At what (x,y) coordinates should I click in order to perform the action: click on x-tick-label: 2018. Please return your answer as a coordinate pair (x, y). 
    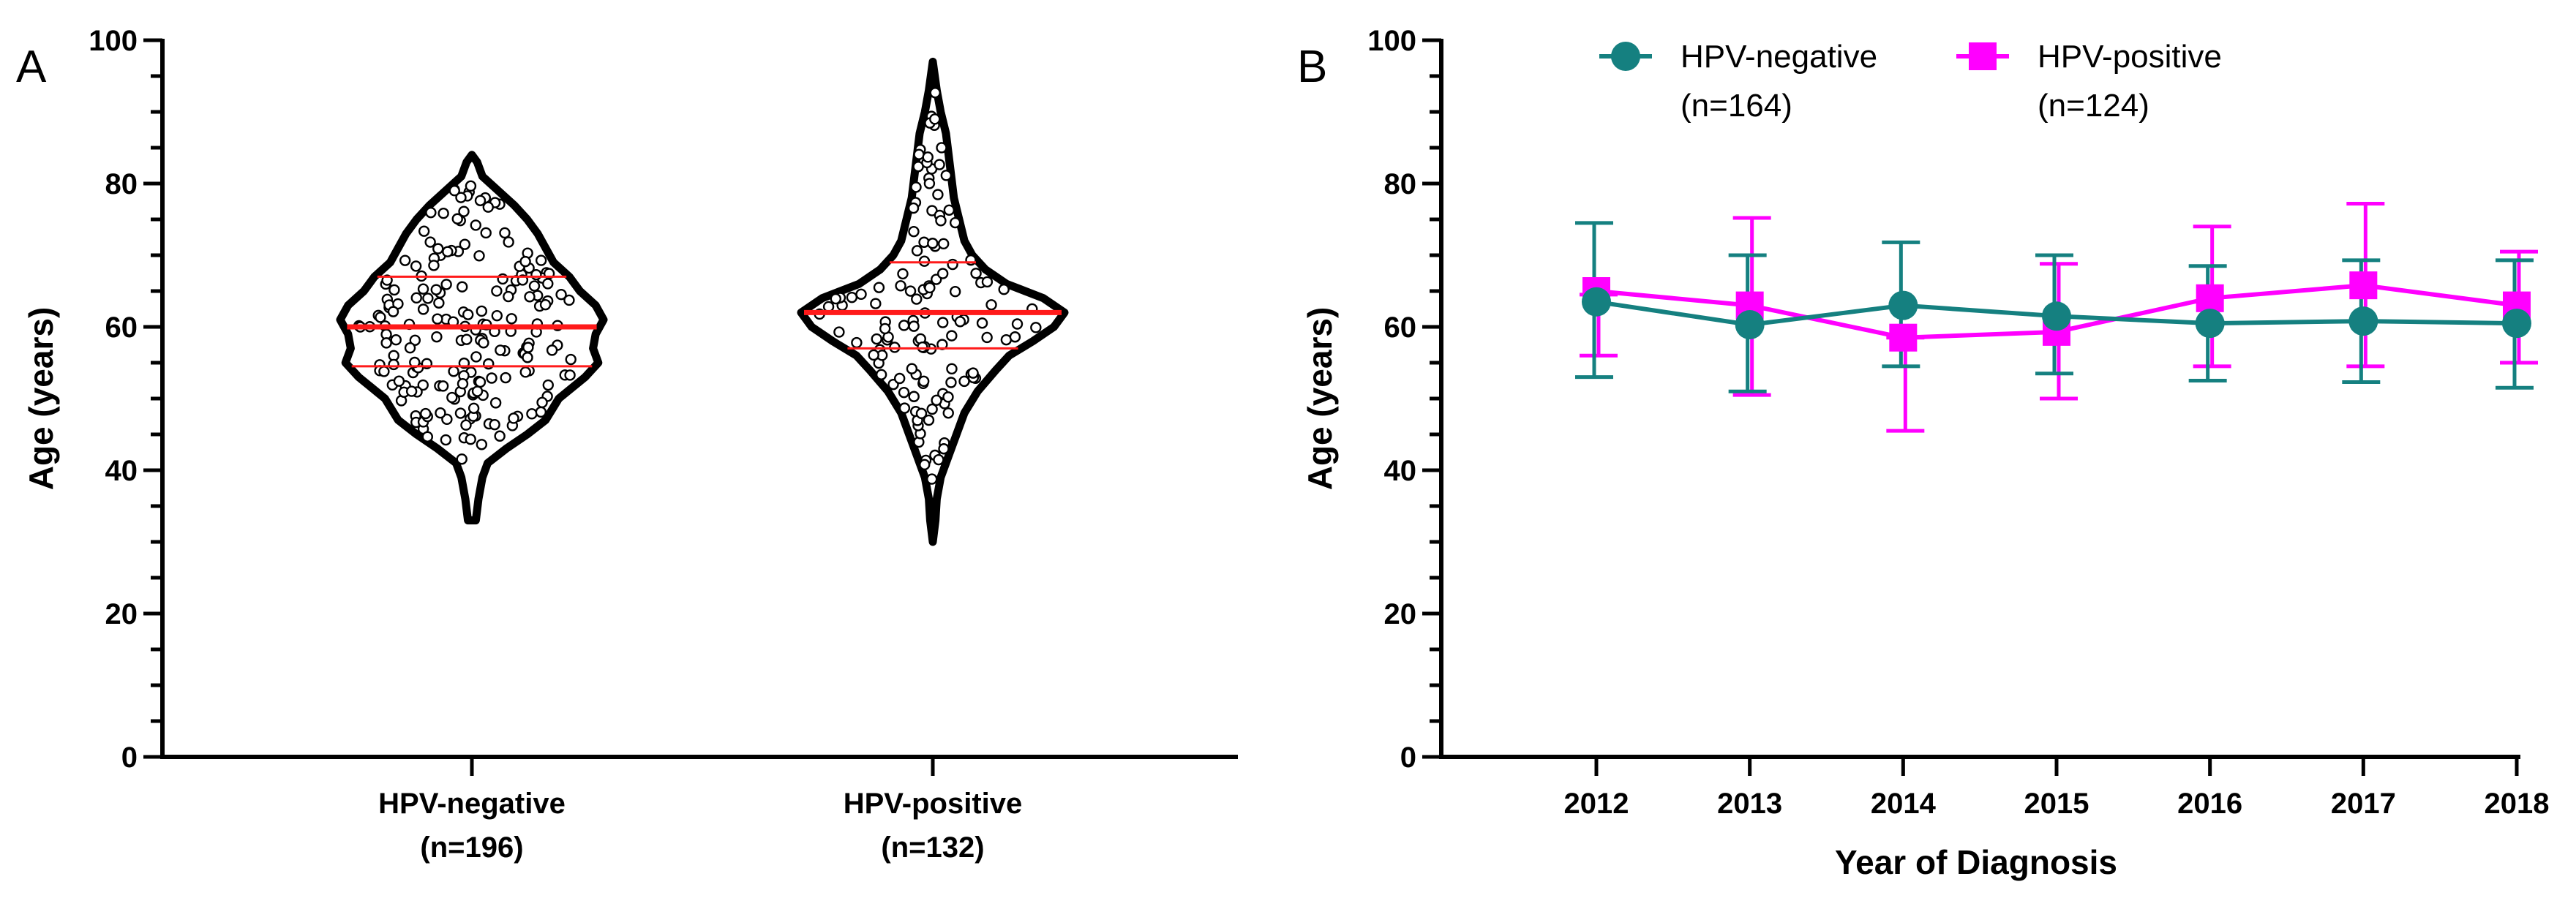
    Looking at the image, I should click on (2517, 804).